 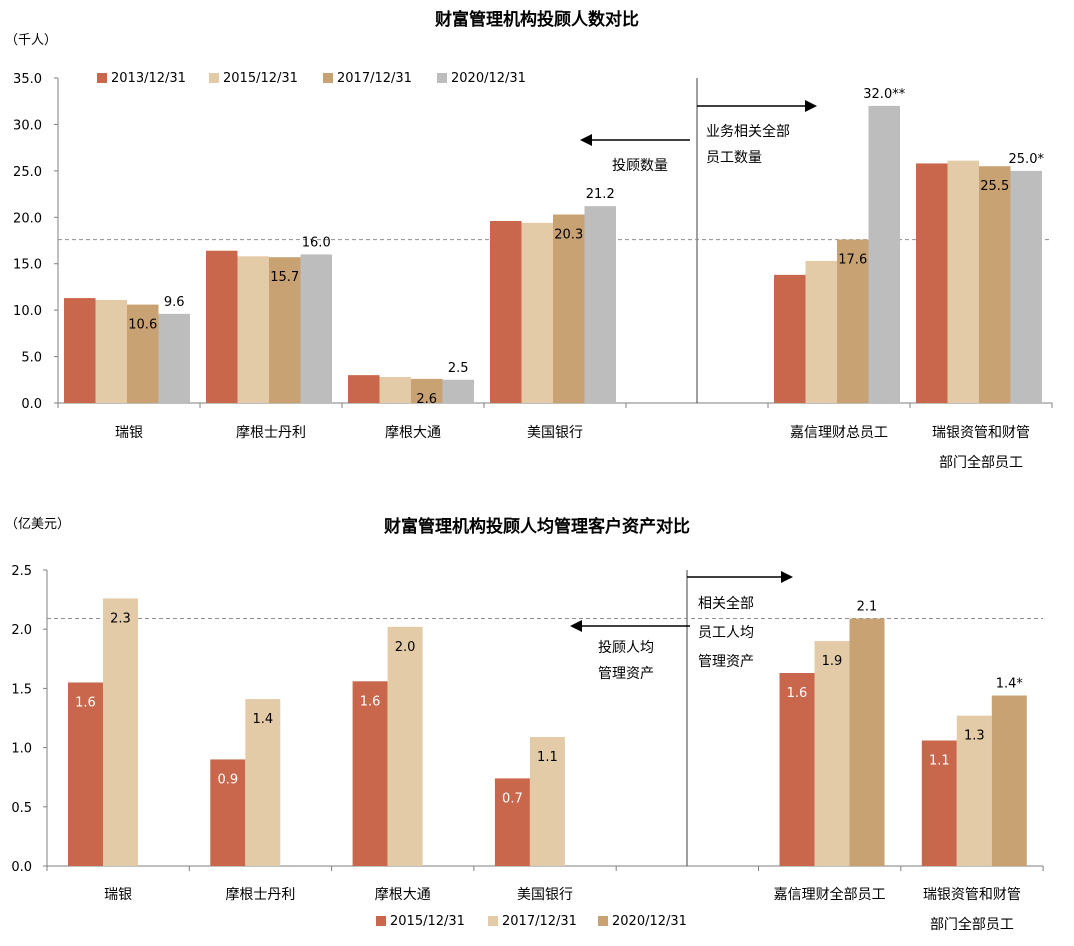 I want to click on data-label: 10.6, so click(x=142, y=325).